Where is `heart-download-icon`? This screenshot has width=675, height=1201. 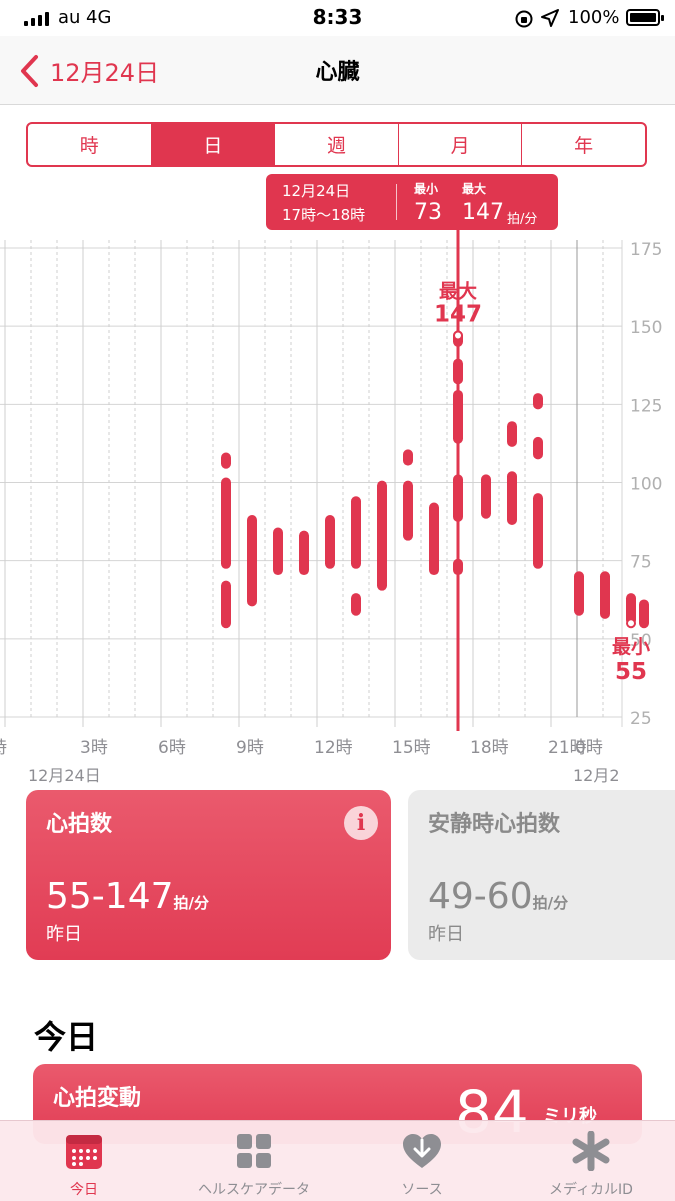
heart-download-icon is located at coordinates (422, 1151).